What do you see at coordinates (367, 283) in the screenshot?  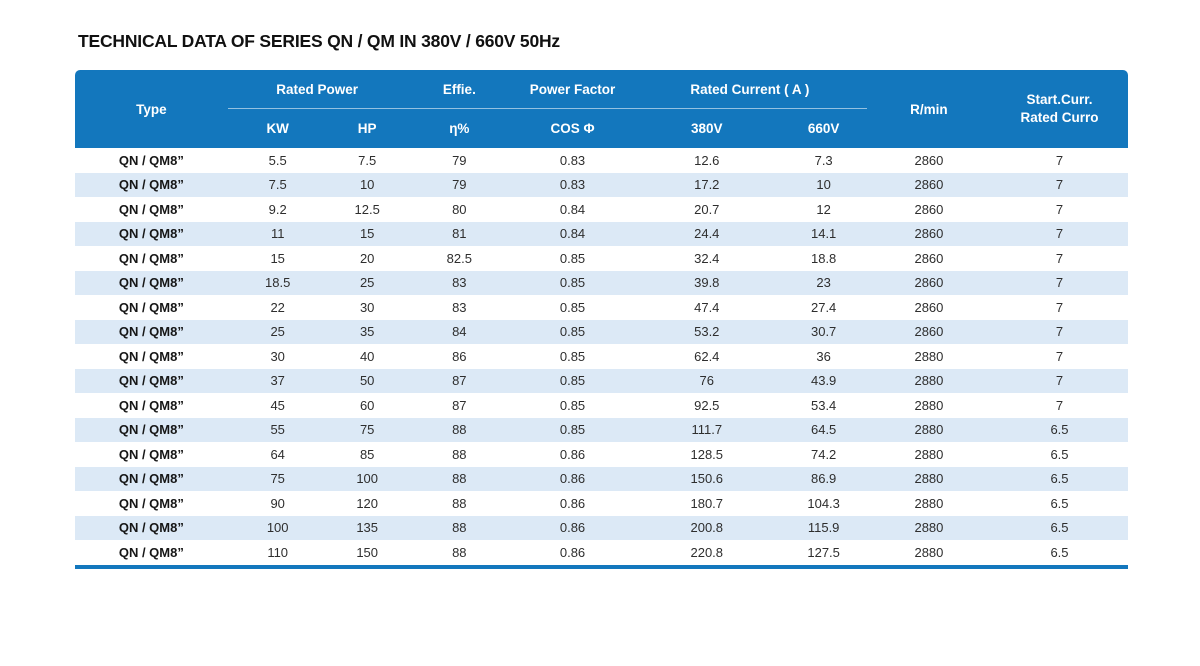 I see `table-cell: 25` at bounding box center [367, 283].